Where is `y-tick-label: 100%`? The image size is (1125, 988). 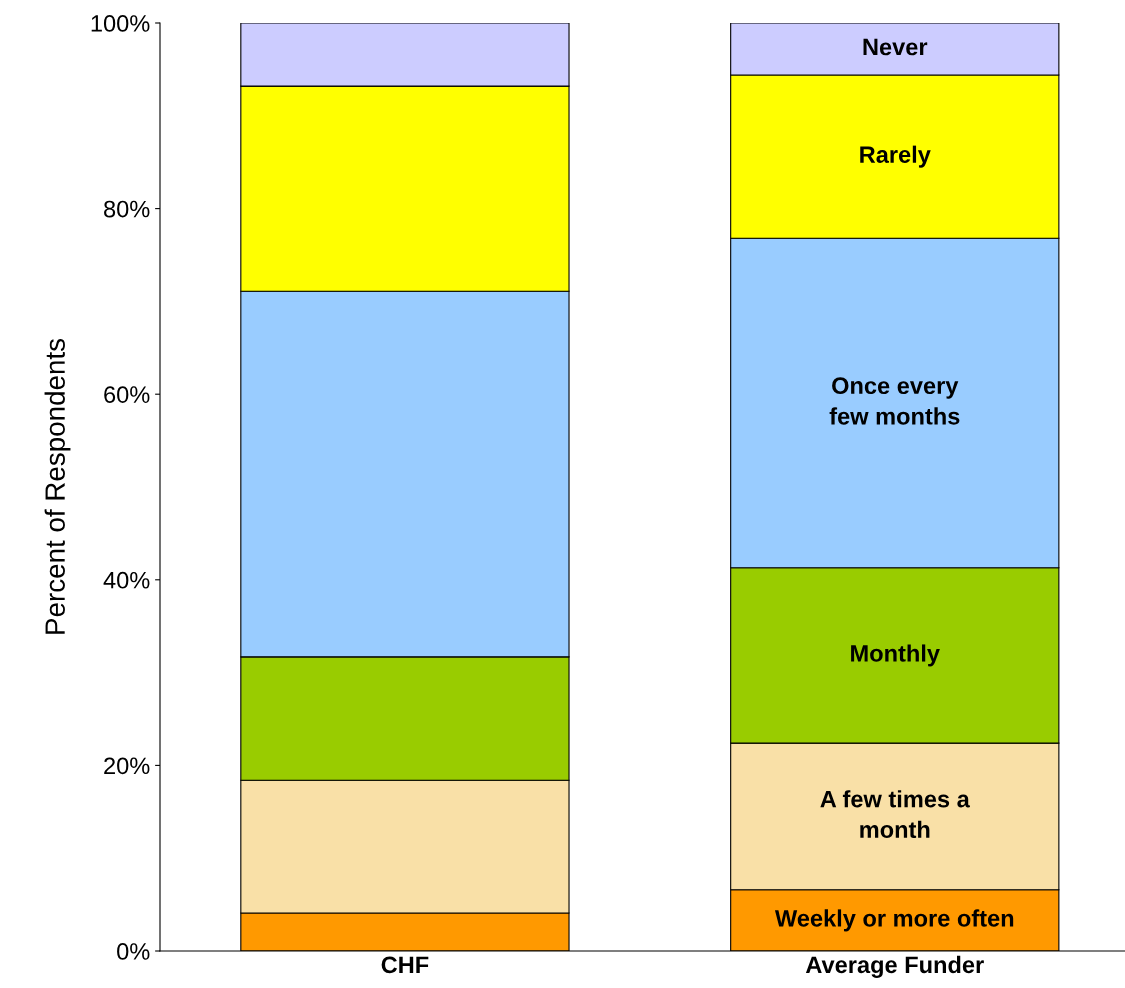 y-tick-label: 100% is located at coordinates (120, 23).